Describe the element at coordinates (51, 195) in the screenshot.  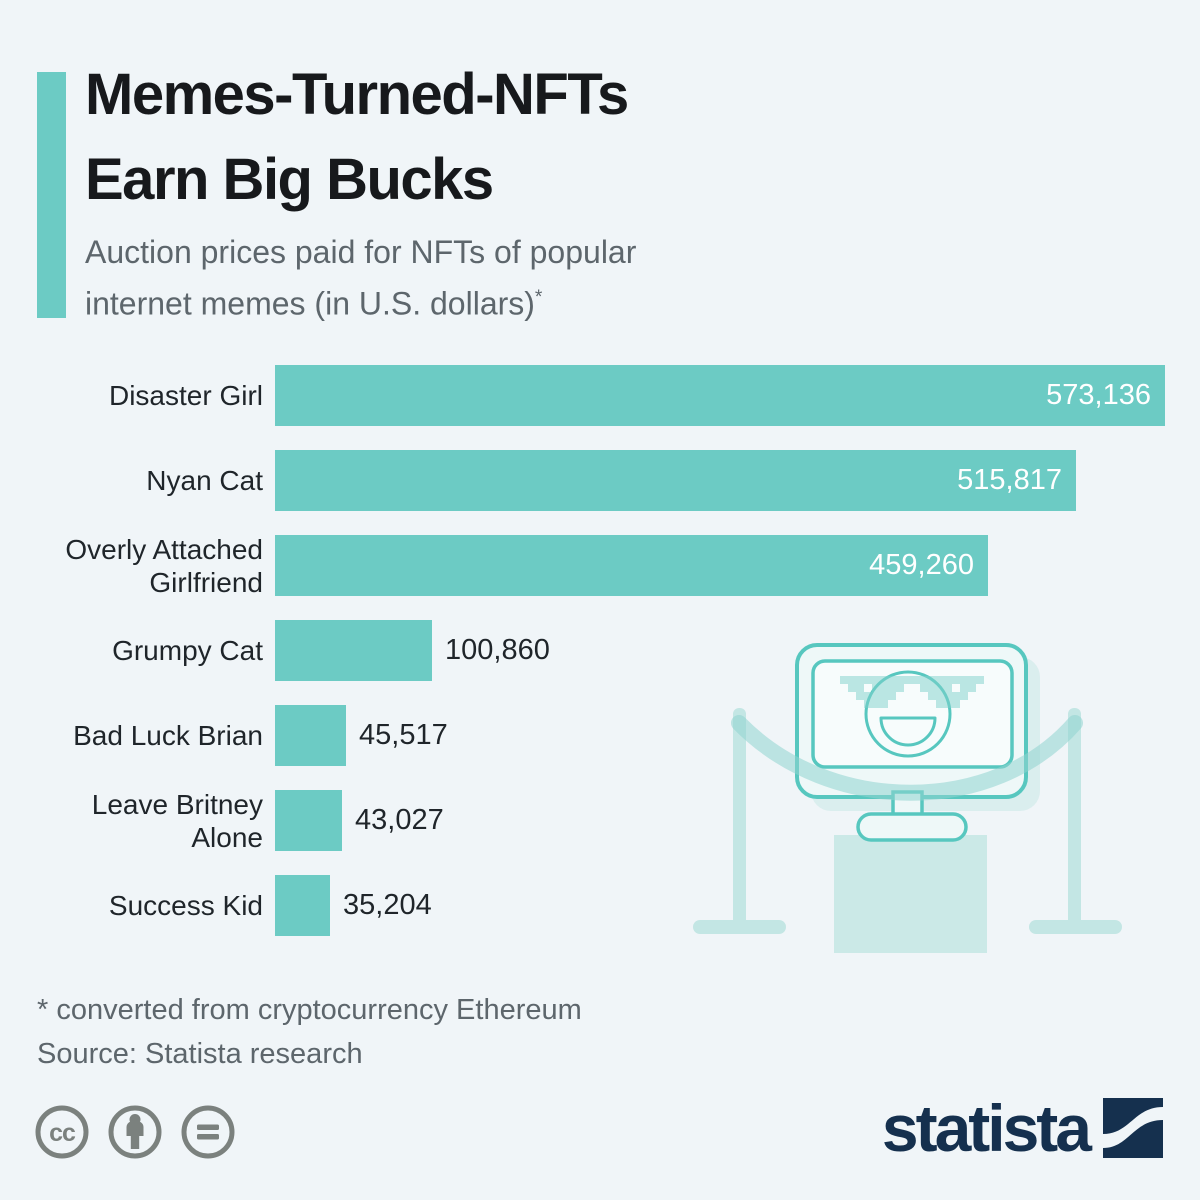
I see `title-accent-bar` at that location.